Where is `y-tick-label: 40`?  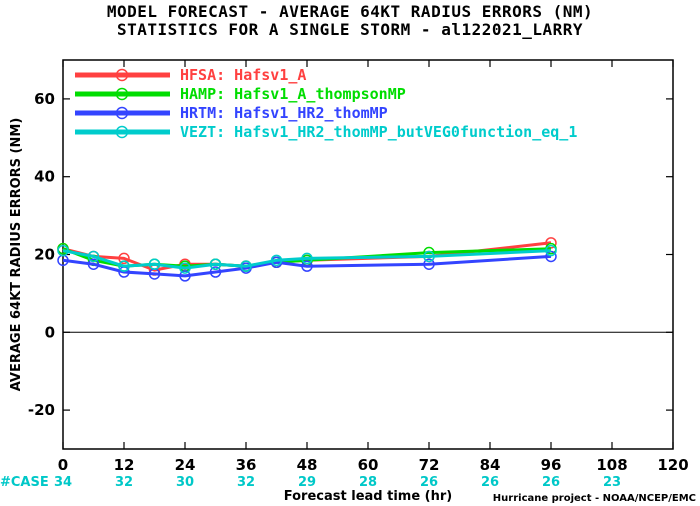 y-tick-label: 40 is located at coordinates (44, 177).